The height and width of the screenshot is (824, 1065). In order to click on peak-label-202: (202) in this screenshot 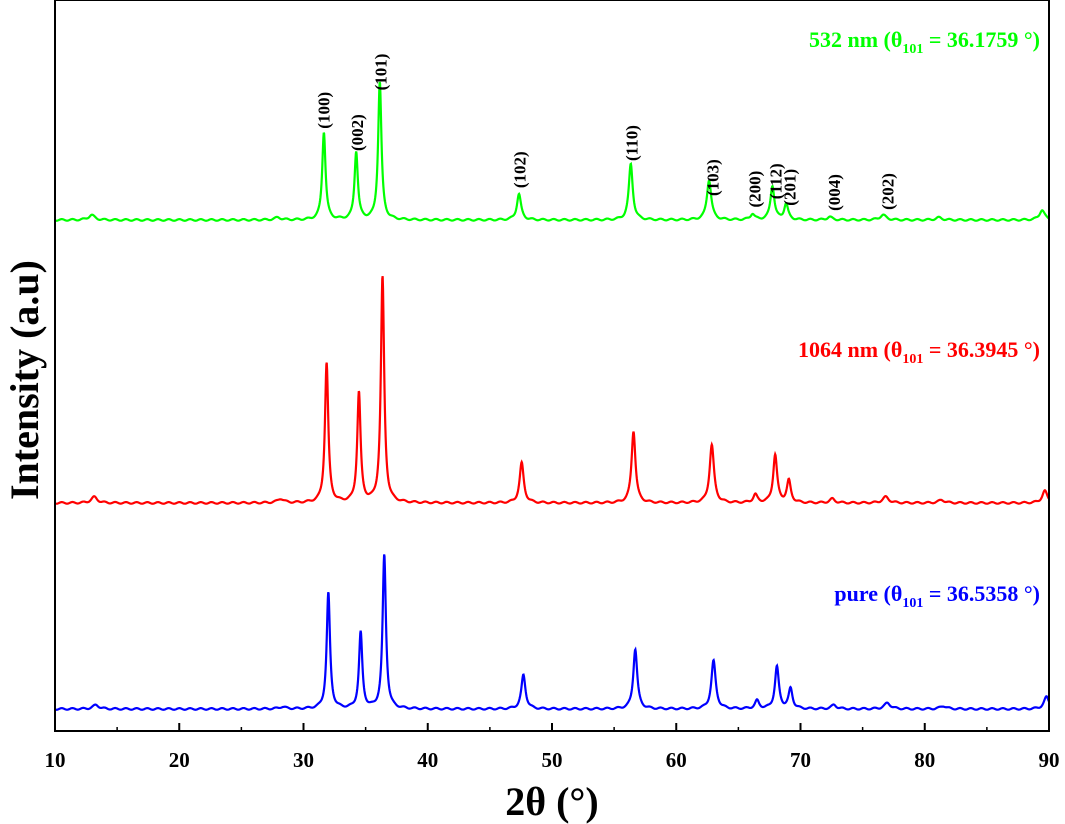, I will do `click(888, 191)`.